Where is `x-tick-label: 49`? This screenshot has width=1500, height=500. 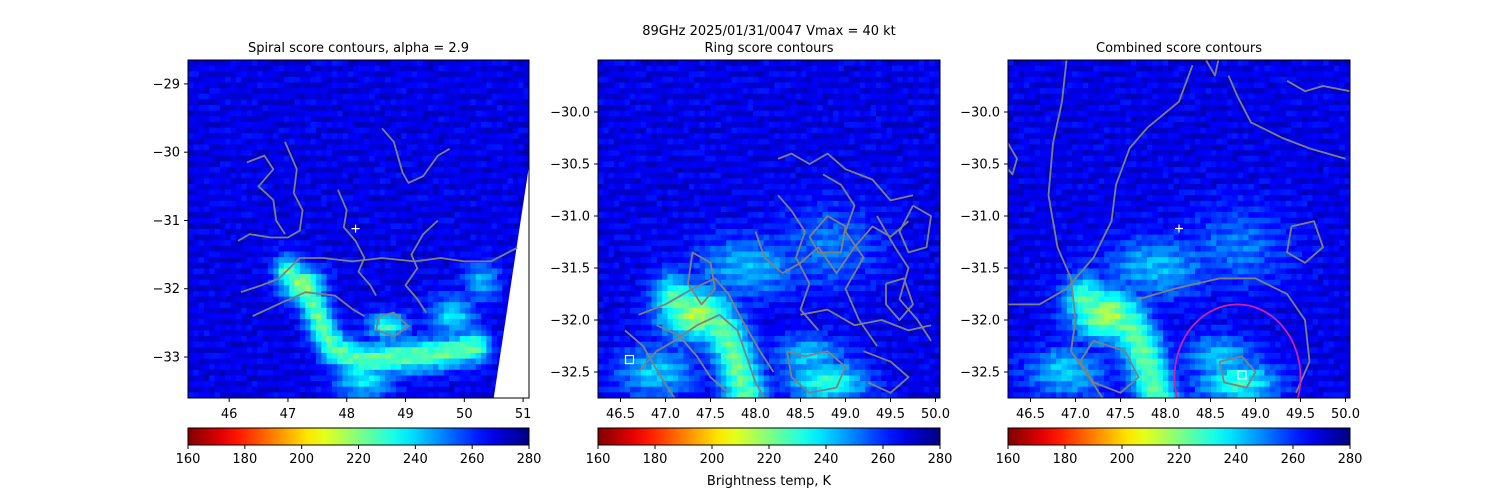 x-tick-label: 49 is located at coordinates (405, 414).